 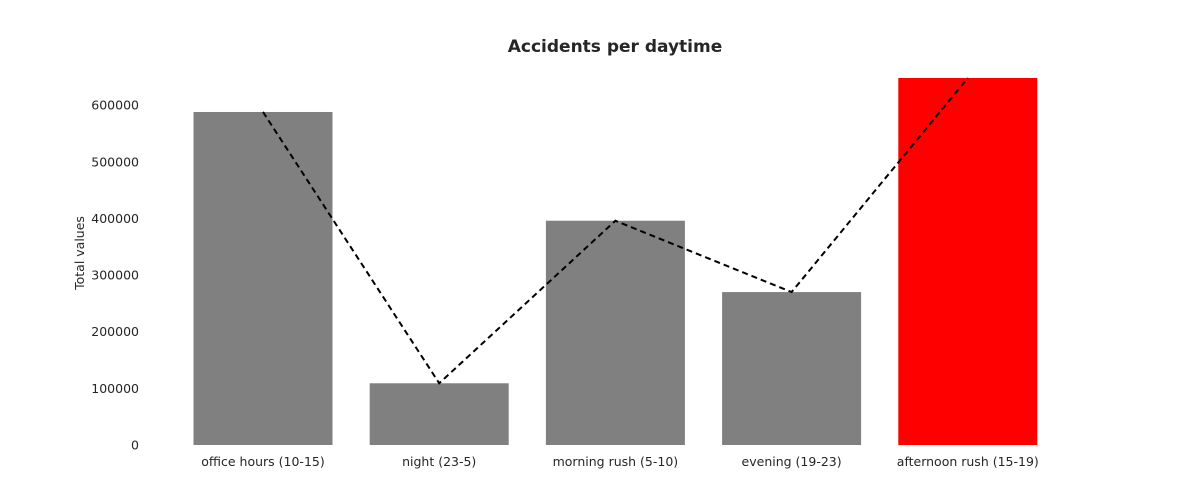 I want to click on y-axis-label: Total values, so click(x=79, y=253).